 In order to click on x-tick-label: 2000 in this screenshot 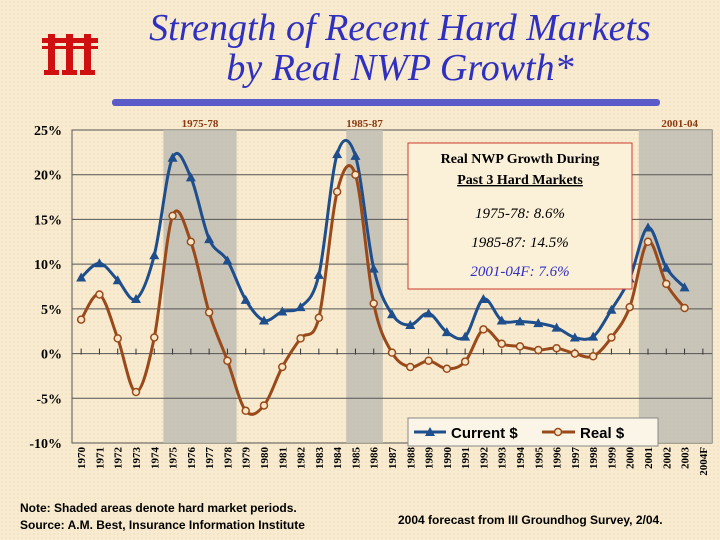, I will do `click(631, 458)`.